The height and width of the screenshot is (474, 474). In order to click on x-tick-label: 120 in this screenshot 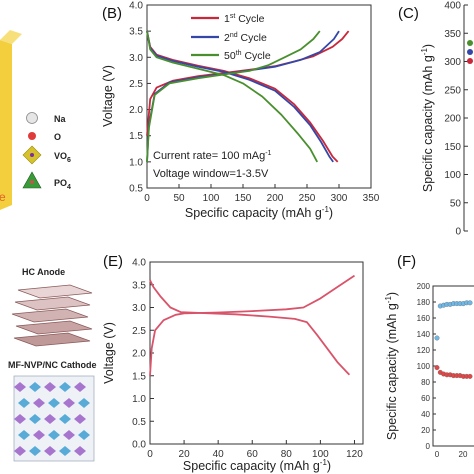, I will do `click(354, 454)`.